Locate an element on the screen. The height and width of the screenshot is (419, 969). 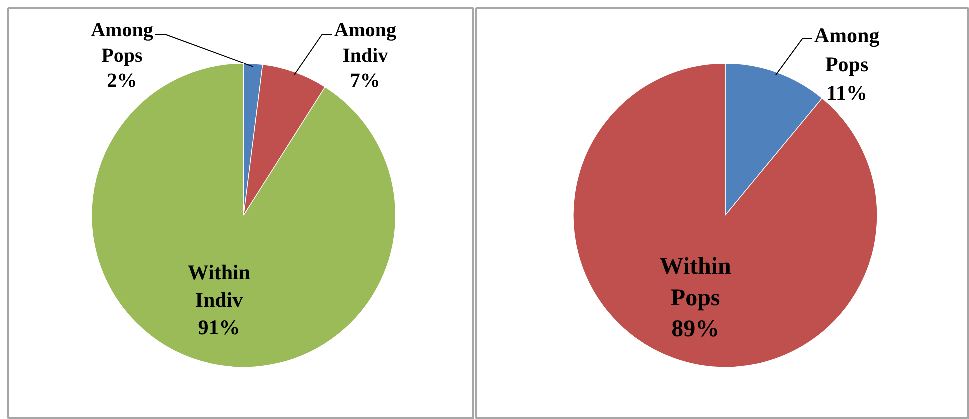
data-label: 91% is located at coordinates (219, 328).